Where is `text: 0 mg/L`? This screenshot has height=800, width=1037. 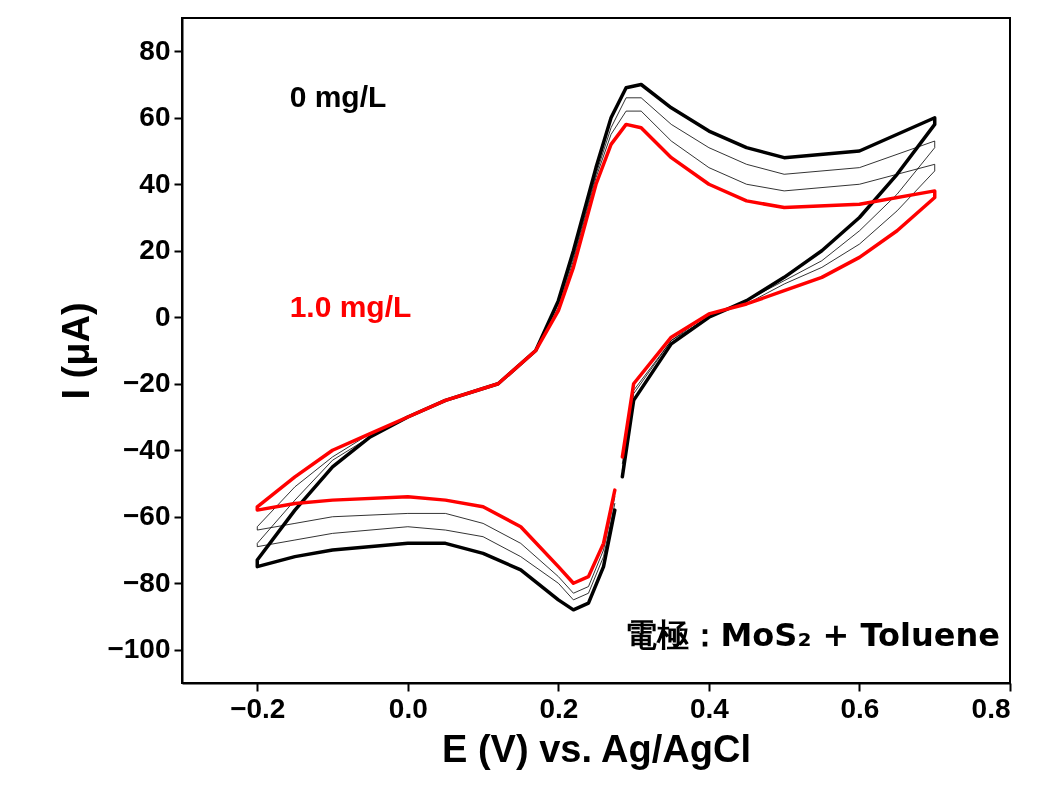
text: 0 mg/L is located at coordinates (338, 96).